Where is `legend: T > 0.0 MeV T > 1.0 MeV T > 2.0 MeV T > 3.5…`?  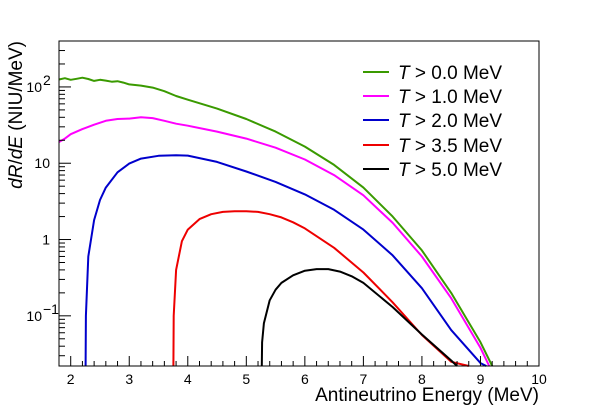
legend: T > 0.0 MeV T > 1.0 MeV T > 2.0 MeV T > 3.5… is located at coordinates (432, 122).